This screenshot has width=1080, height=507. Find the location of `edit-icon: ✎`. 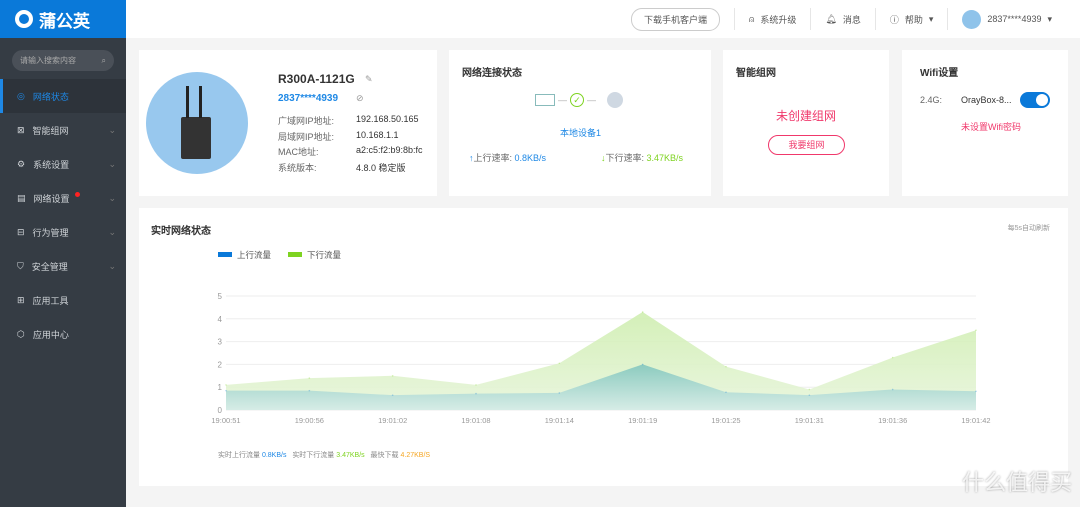

edit-icon: ✎ is located at coordinates (369, 79).